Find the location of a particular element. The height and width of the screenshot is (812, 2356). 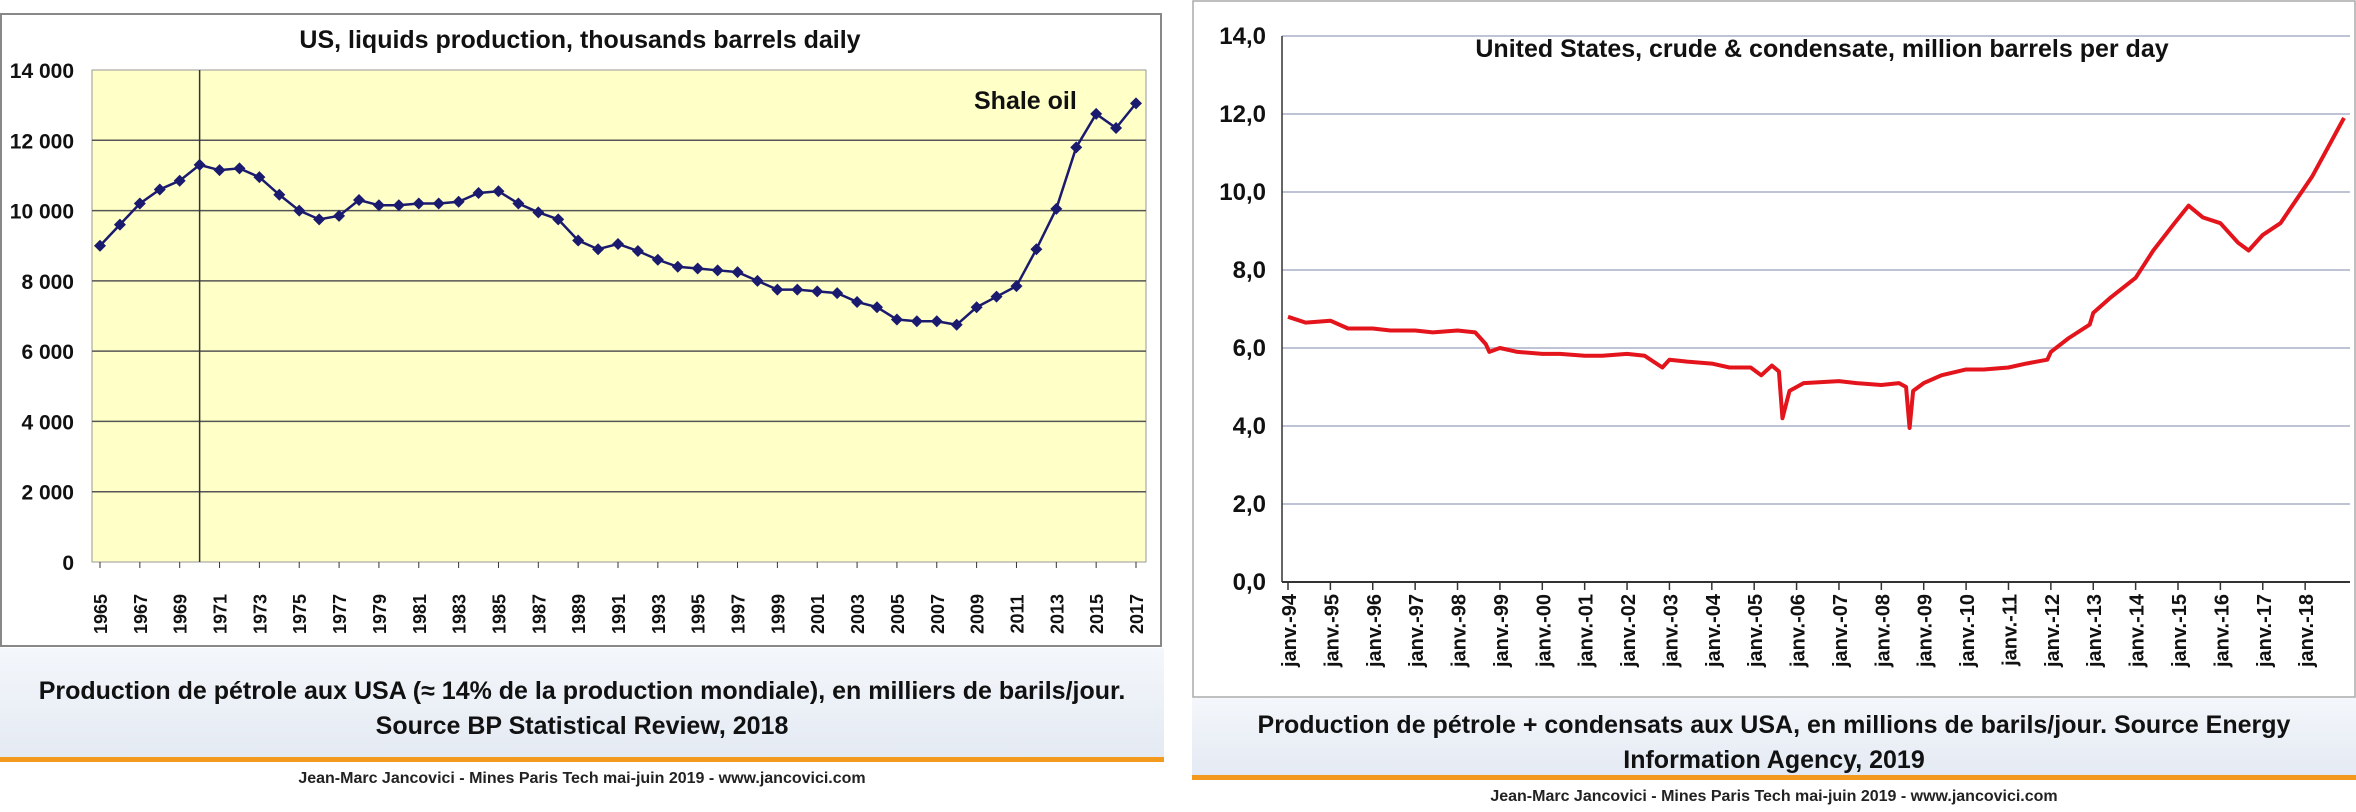

left-x-tick-label: 1983 is located at coordinates (460, 614).